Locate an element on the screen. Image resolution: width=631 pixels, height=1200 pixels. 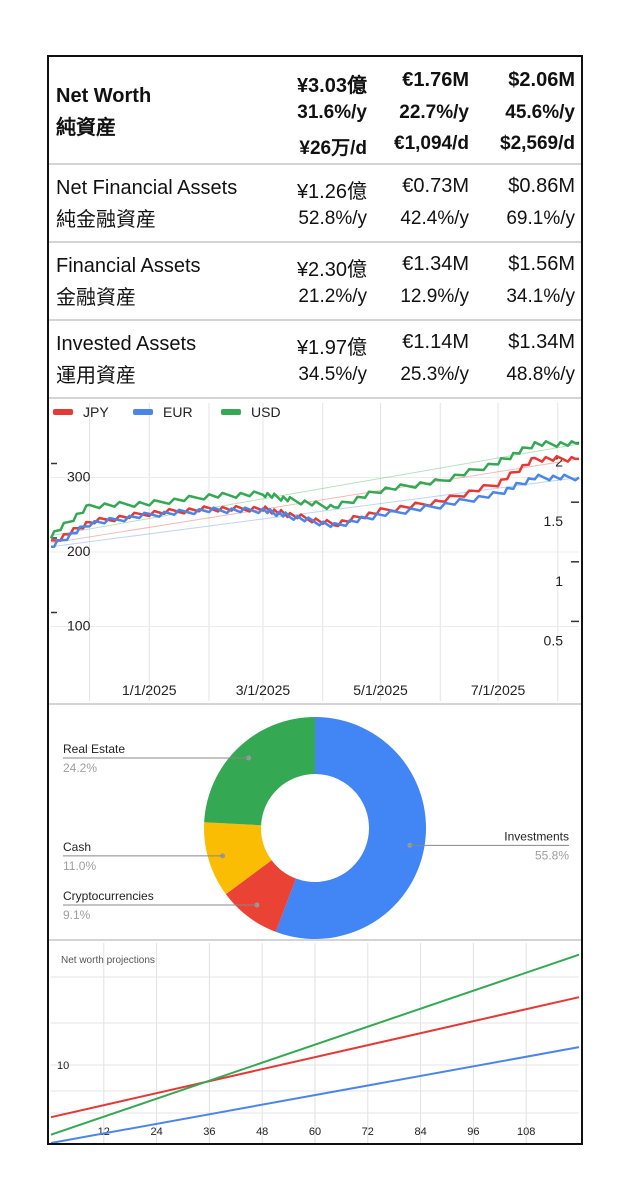
row-label-en: Net Worth is located at coordinates (104, 96).